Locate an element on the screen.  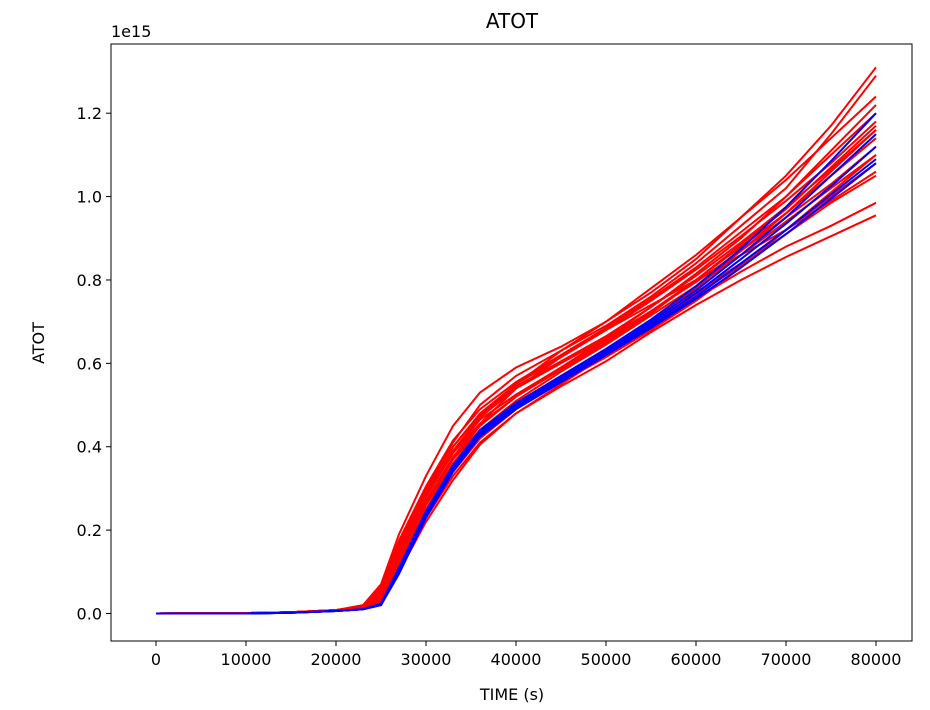
y-tick-label: 1.2 is located at coordinates (89, 113).